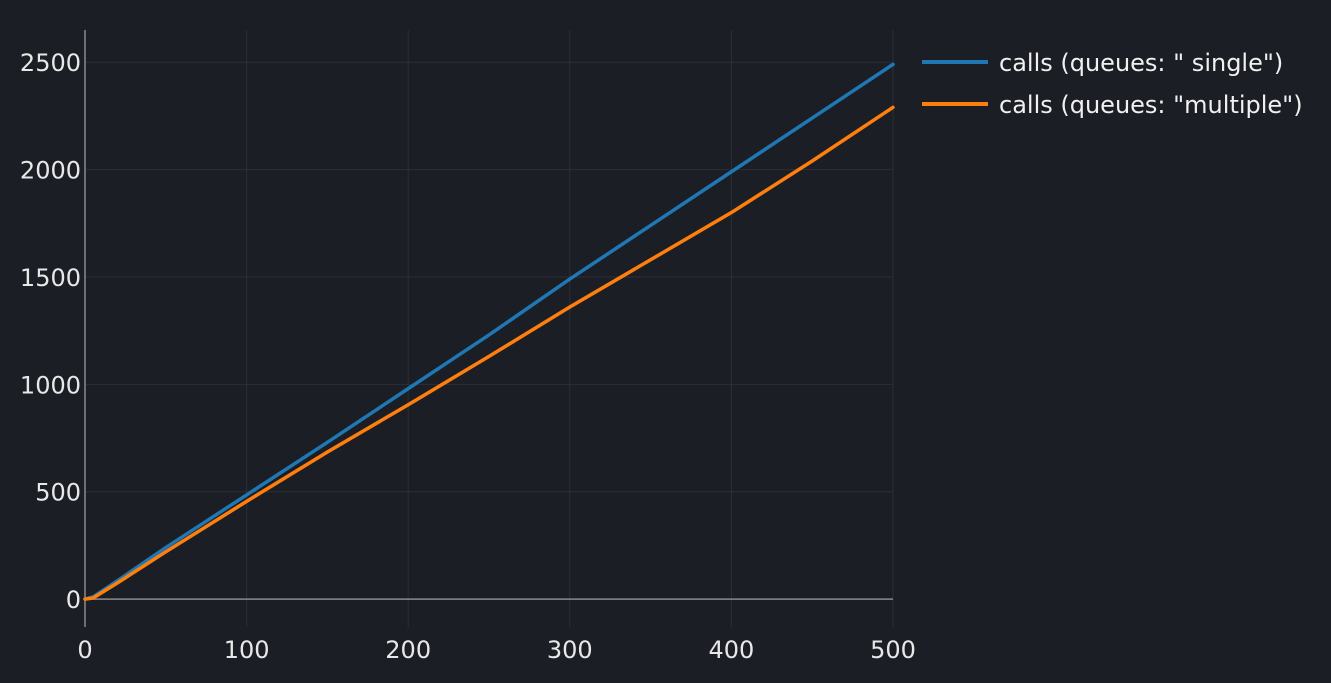  What do you see at coordinates (731, 650) in the screenshot?
I see `x-tick-label: 400` at bounding box center [731, 650].